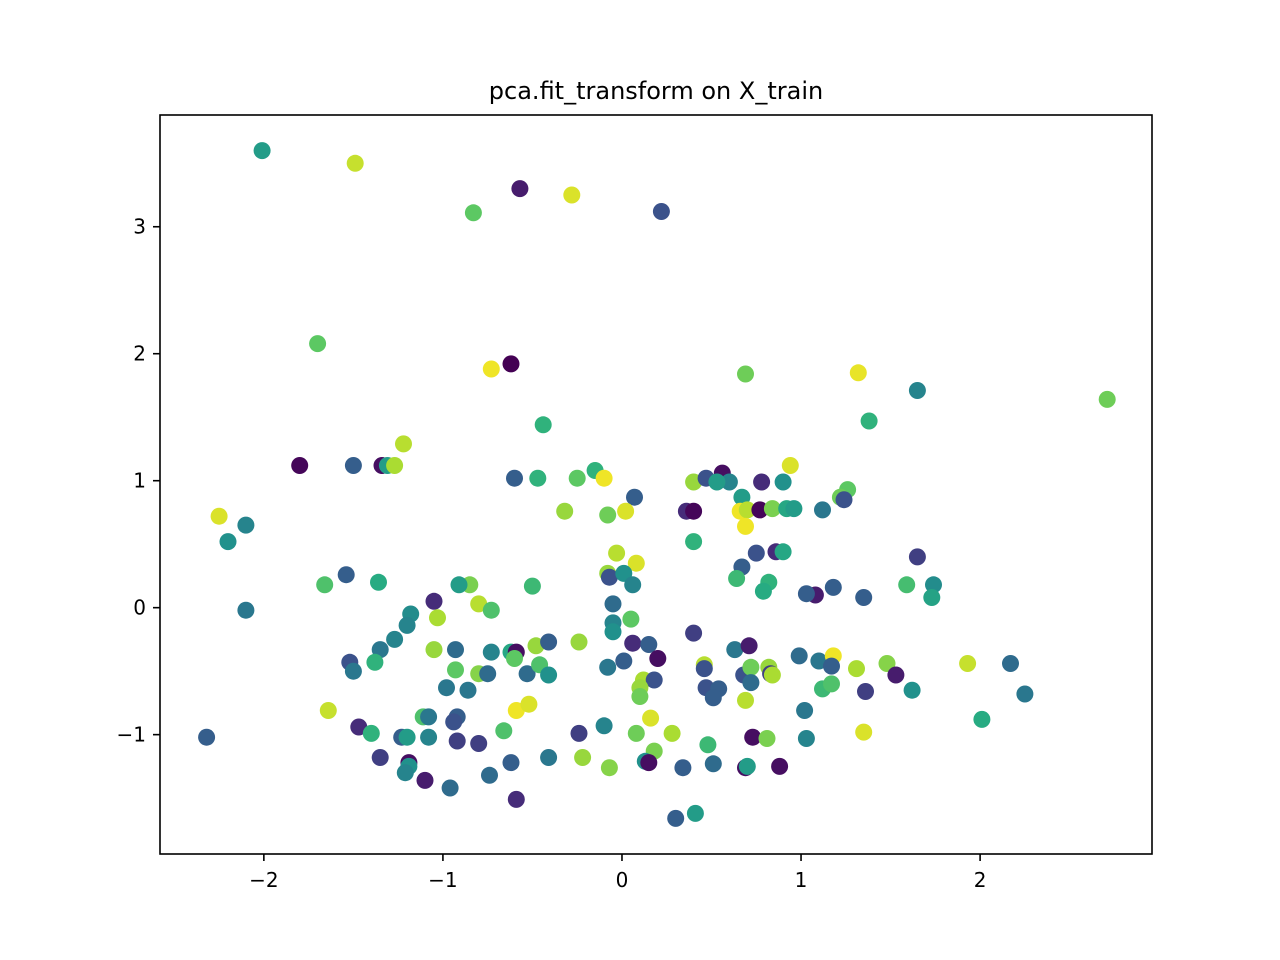  What do you see at coordinates (139, 227) in the screenshot?
I see `y-tick-label: 3` at bounding box center [139, 227].